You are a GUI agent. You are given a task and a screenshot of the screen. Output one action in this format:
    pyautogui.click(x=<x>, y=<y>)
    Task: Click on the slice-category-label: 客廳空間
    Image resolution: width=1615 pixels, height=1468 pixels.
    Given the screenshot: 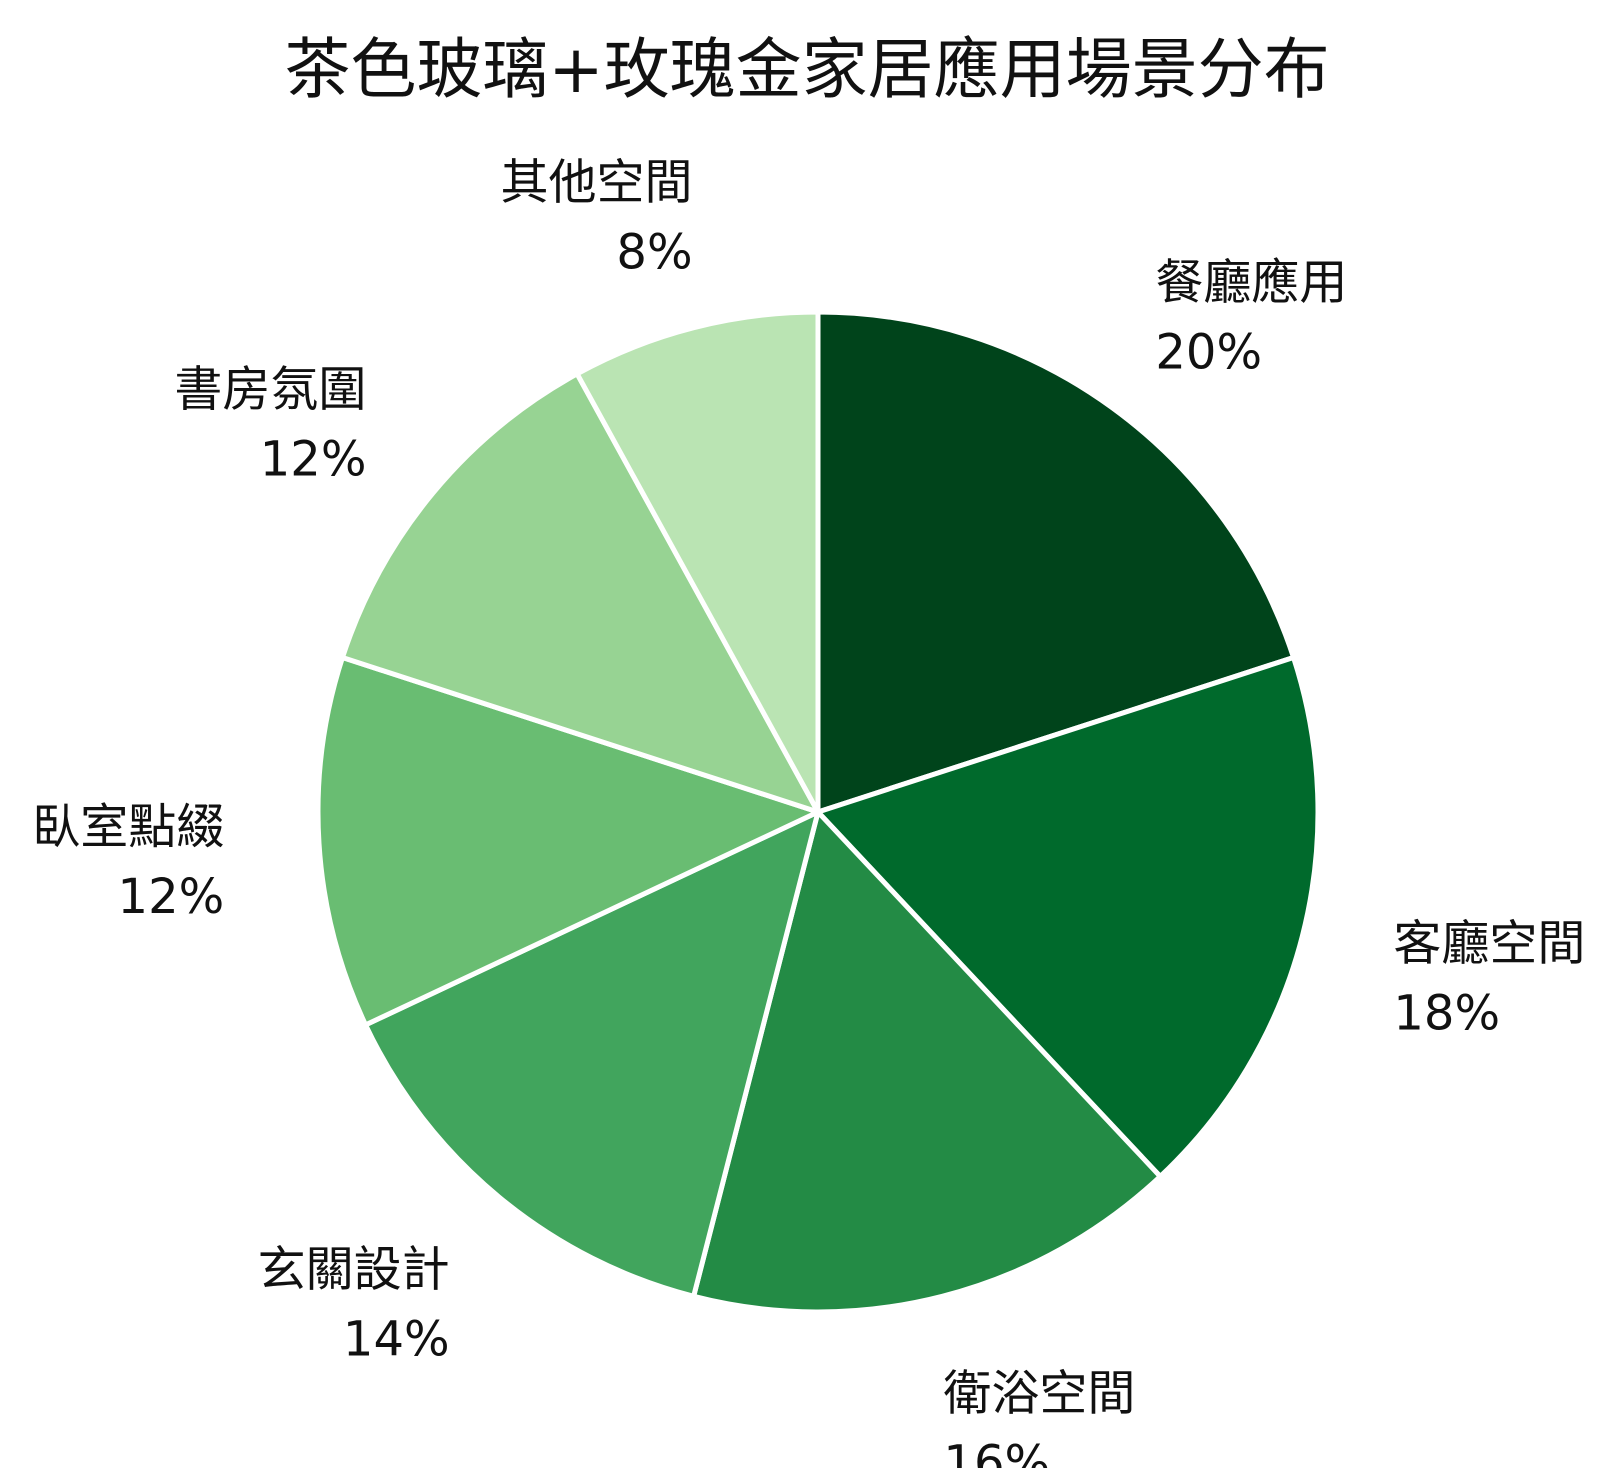 What is the action you would take?
    pyautogui.click(x=1489, y=943)
    